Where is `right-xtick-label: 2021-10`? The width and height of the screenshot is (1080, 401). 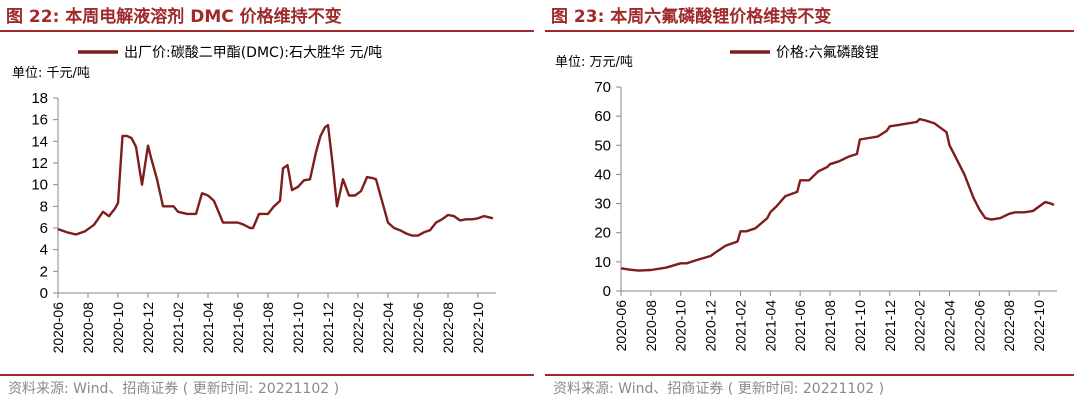
right-xtick-label: 2021-10 is located at coordinates (860, 326).